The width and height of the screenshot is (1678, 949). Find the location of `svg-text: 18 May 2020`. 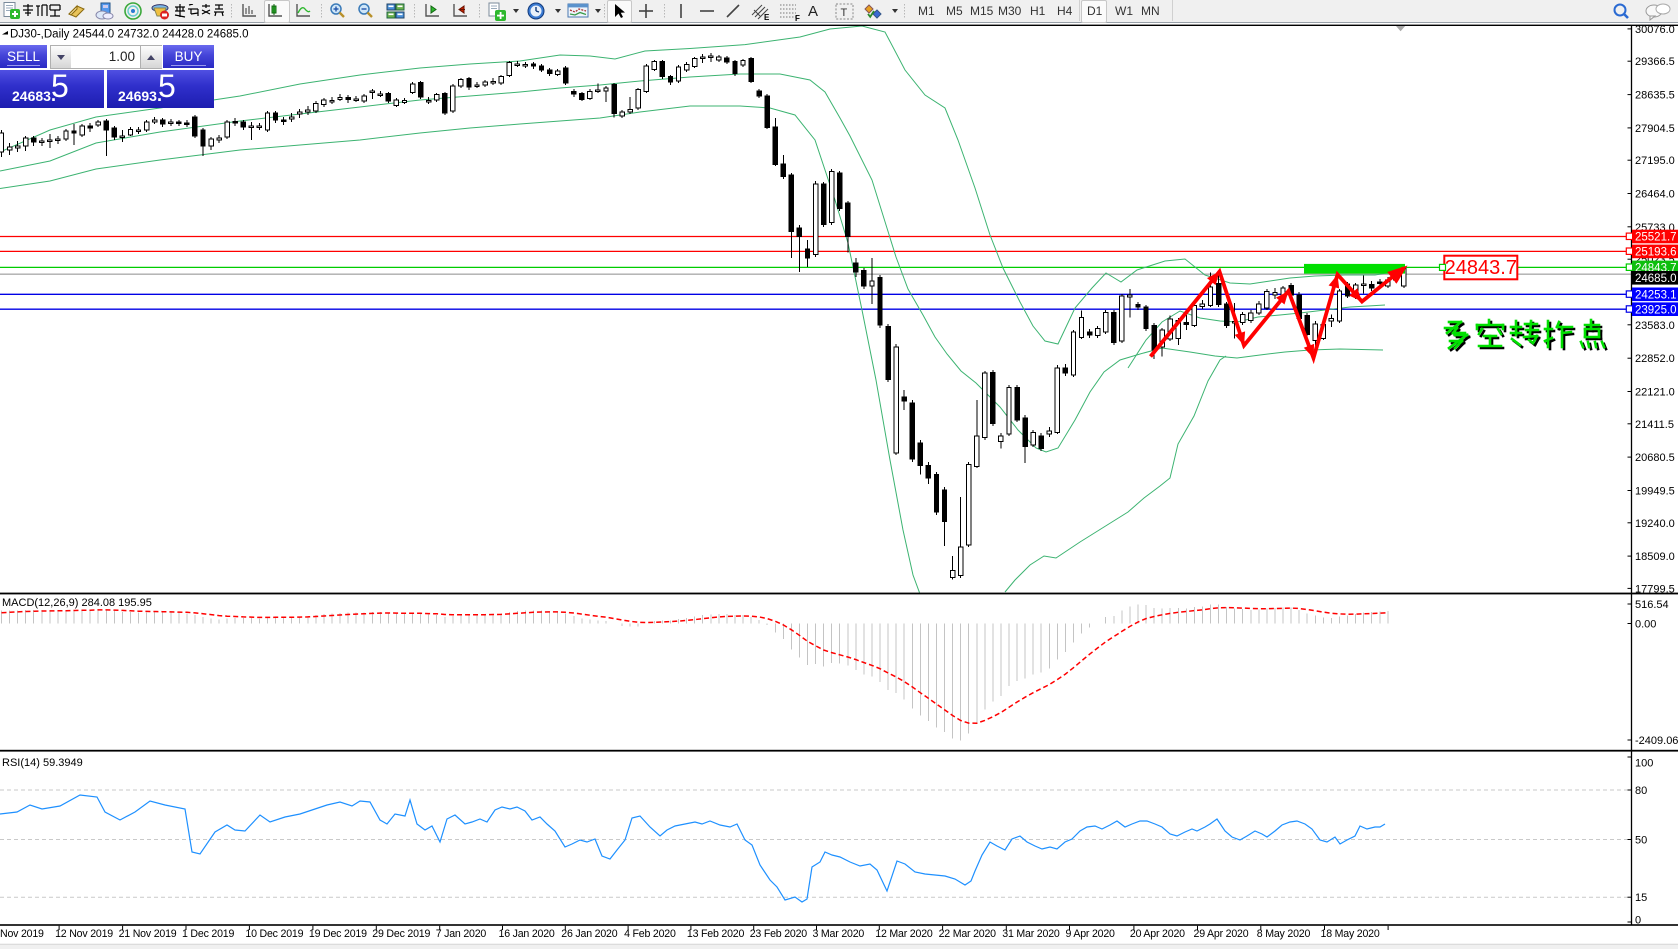

svg-text: 18 May 2020 is located at coordinates (1350, 934).